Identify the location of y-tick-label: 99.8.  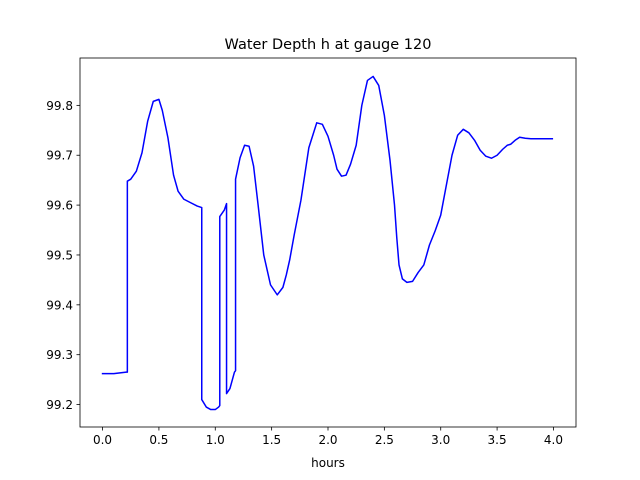
(59, 106).